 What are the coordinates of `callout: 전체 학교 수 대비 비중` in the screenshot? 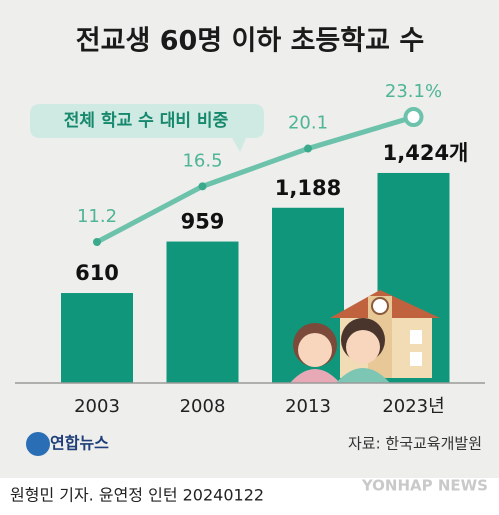 It's located at (147, 128).